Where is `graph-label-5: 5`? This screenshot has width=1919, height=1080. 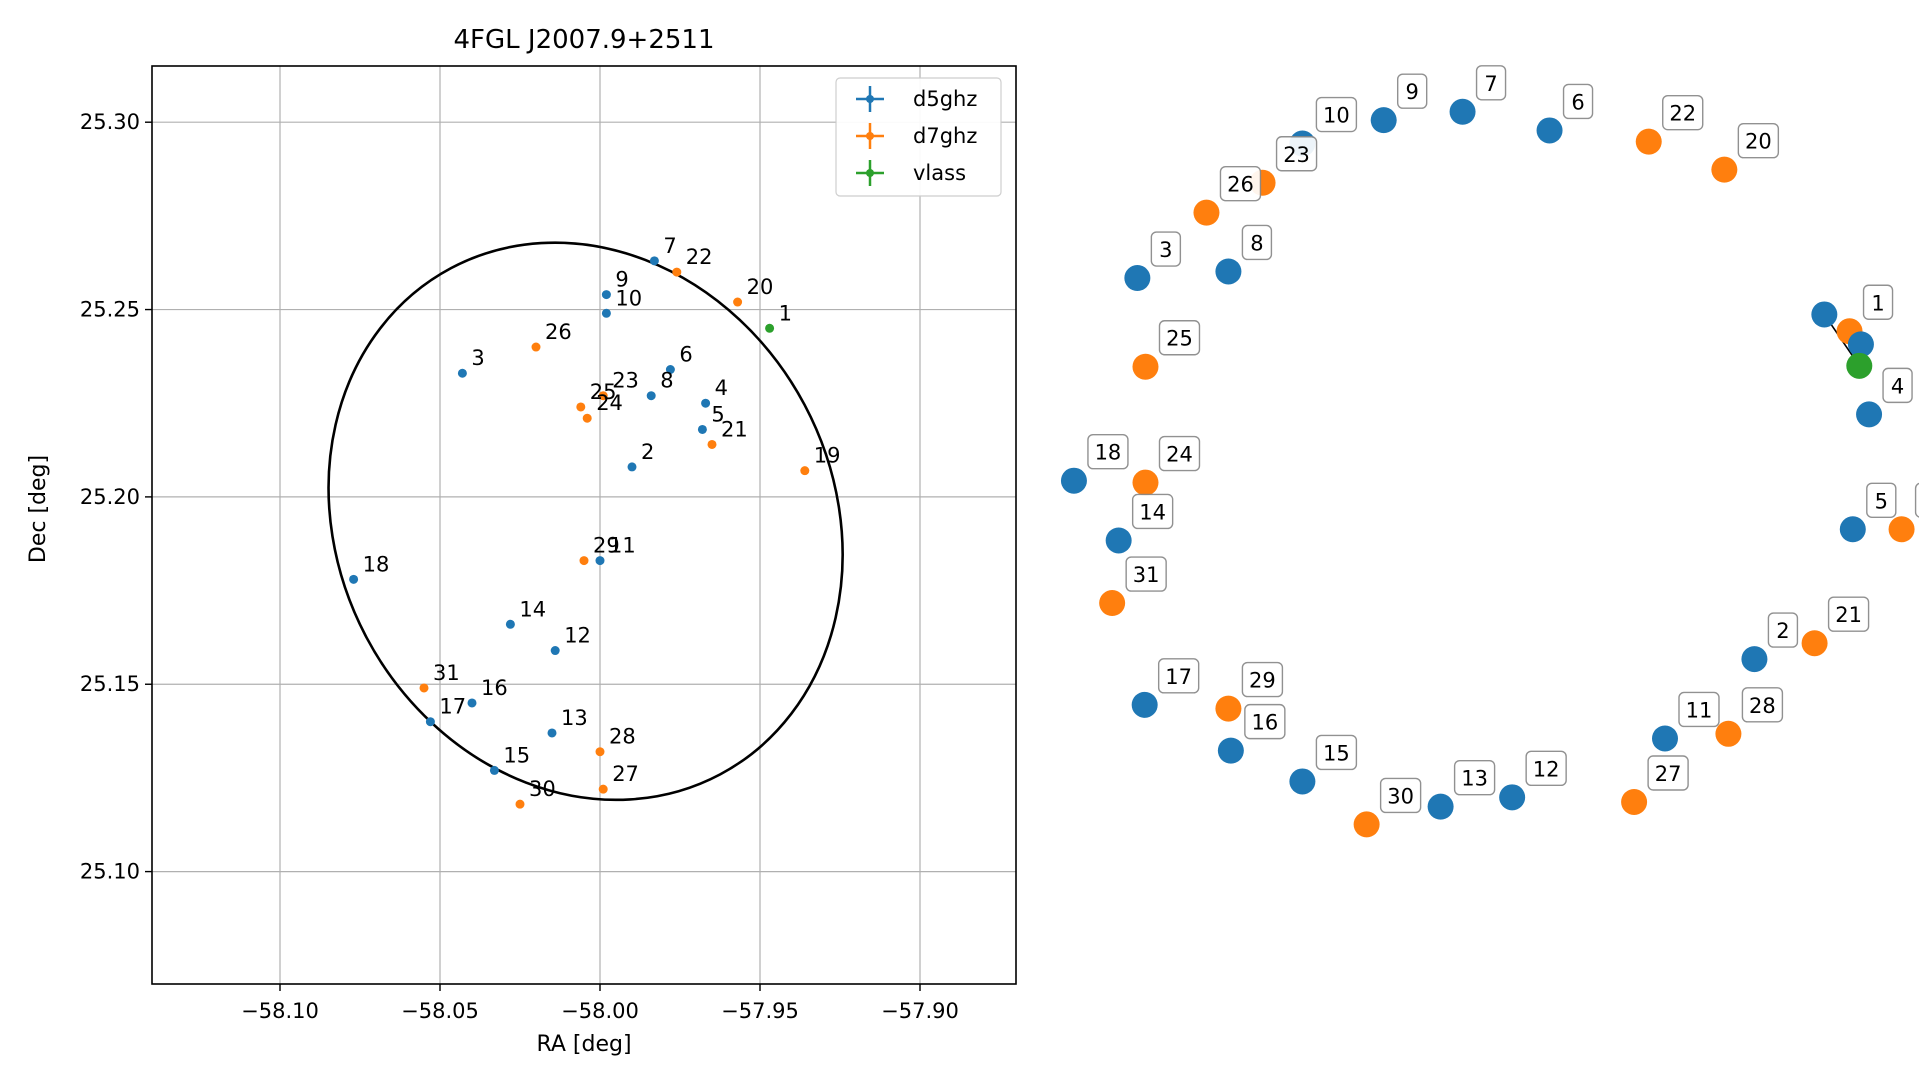
graph-label-5: 5 is located at coordinates (1881, 501).